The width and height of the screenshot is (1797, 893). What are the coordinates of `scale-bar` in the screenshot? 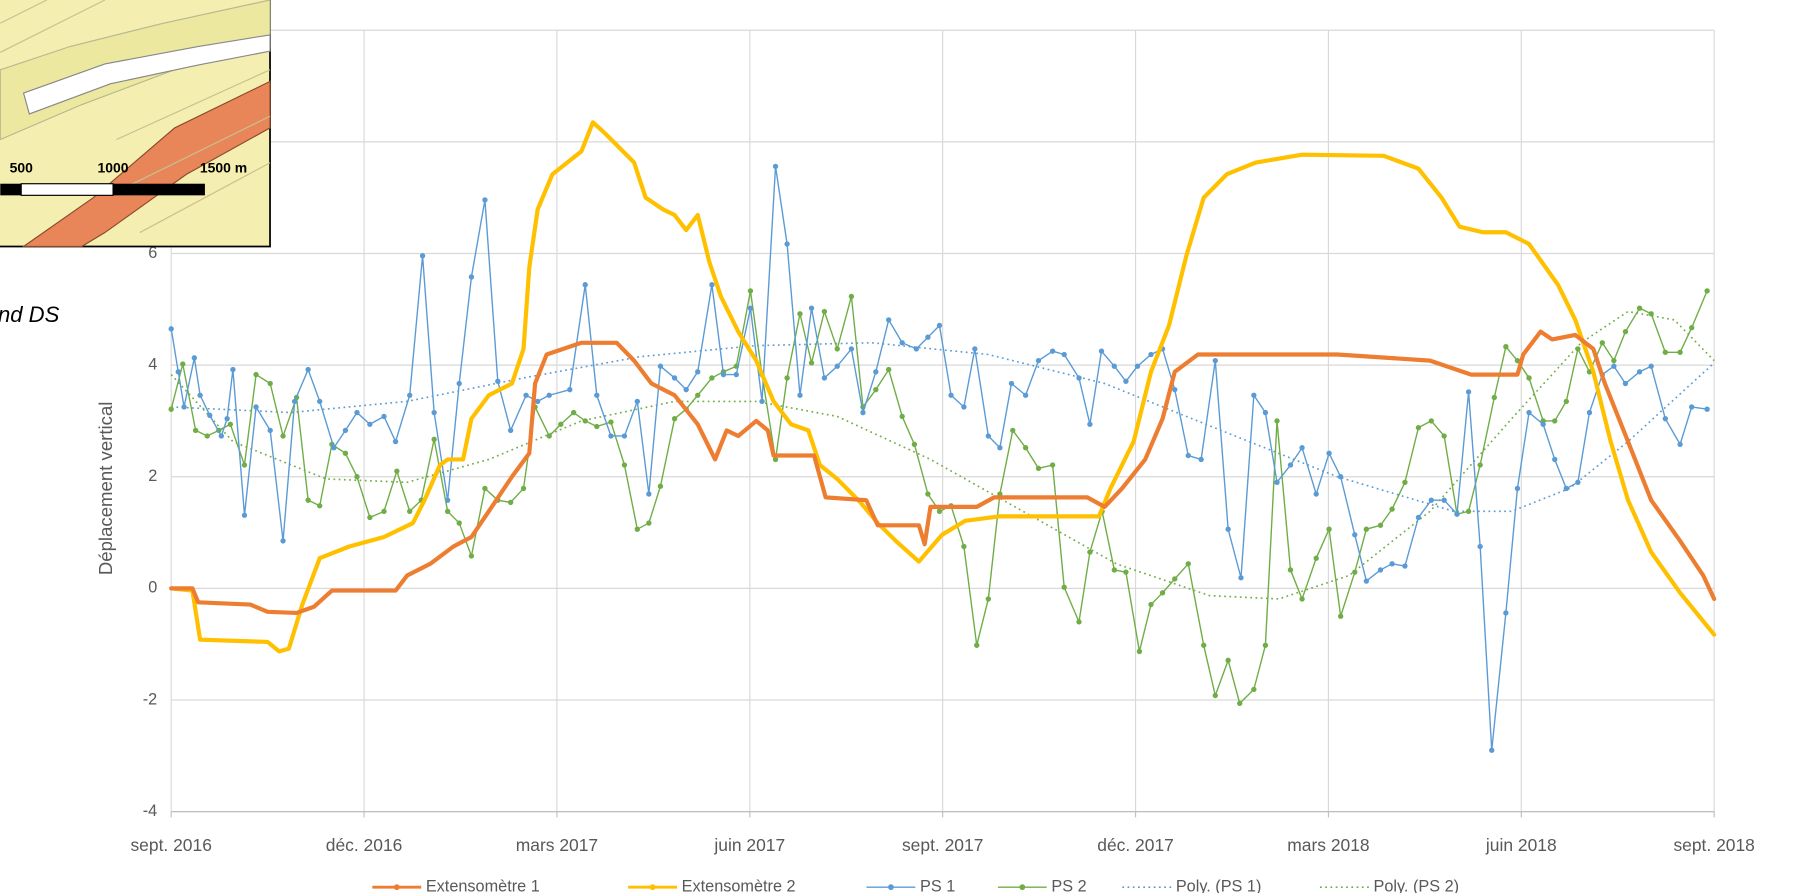 It's located at (67, 189).